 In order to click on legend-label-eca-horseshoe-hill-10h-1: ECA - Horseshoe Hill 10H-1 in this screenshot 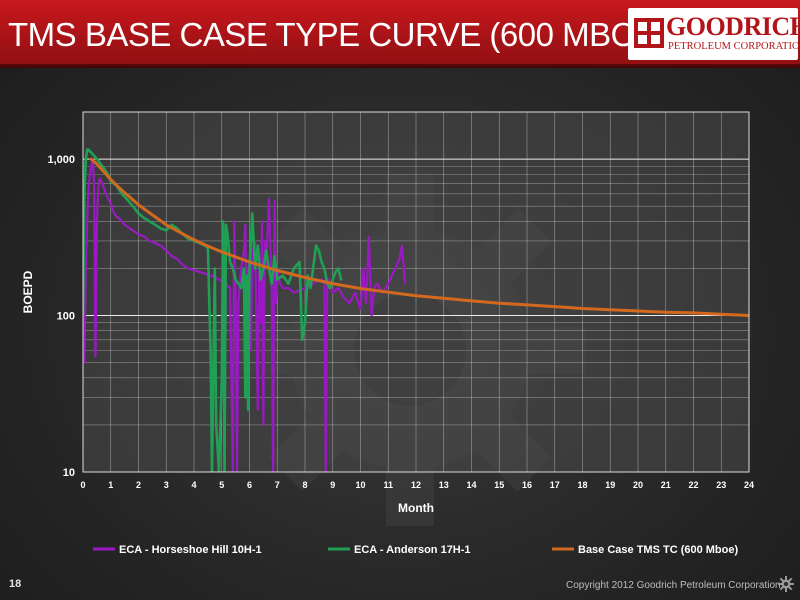, I will do `click(190, 550)`.